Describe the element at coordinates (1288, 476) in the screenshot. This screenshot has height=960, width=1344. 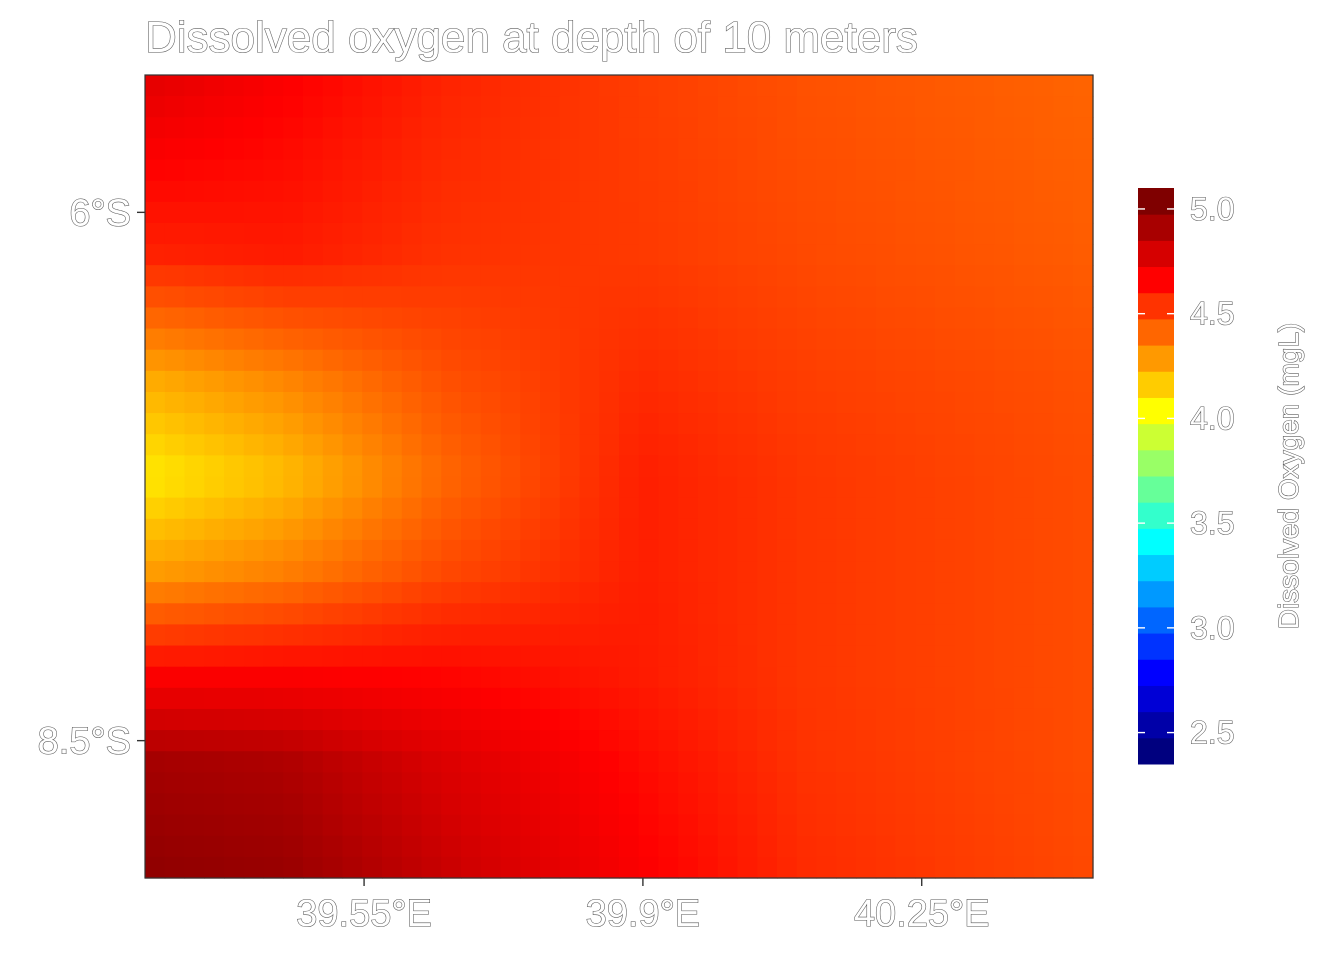
I see `colorbar-title: Dissolved Oxygen (mgL)` at that location.